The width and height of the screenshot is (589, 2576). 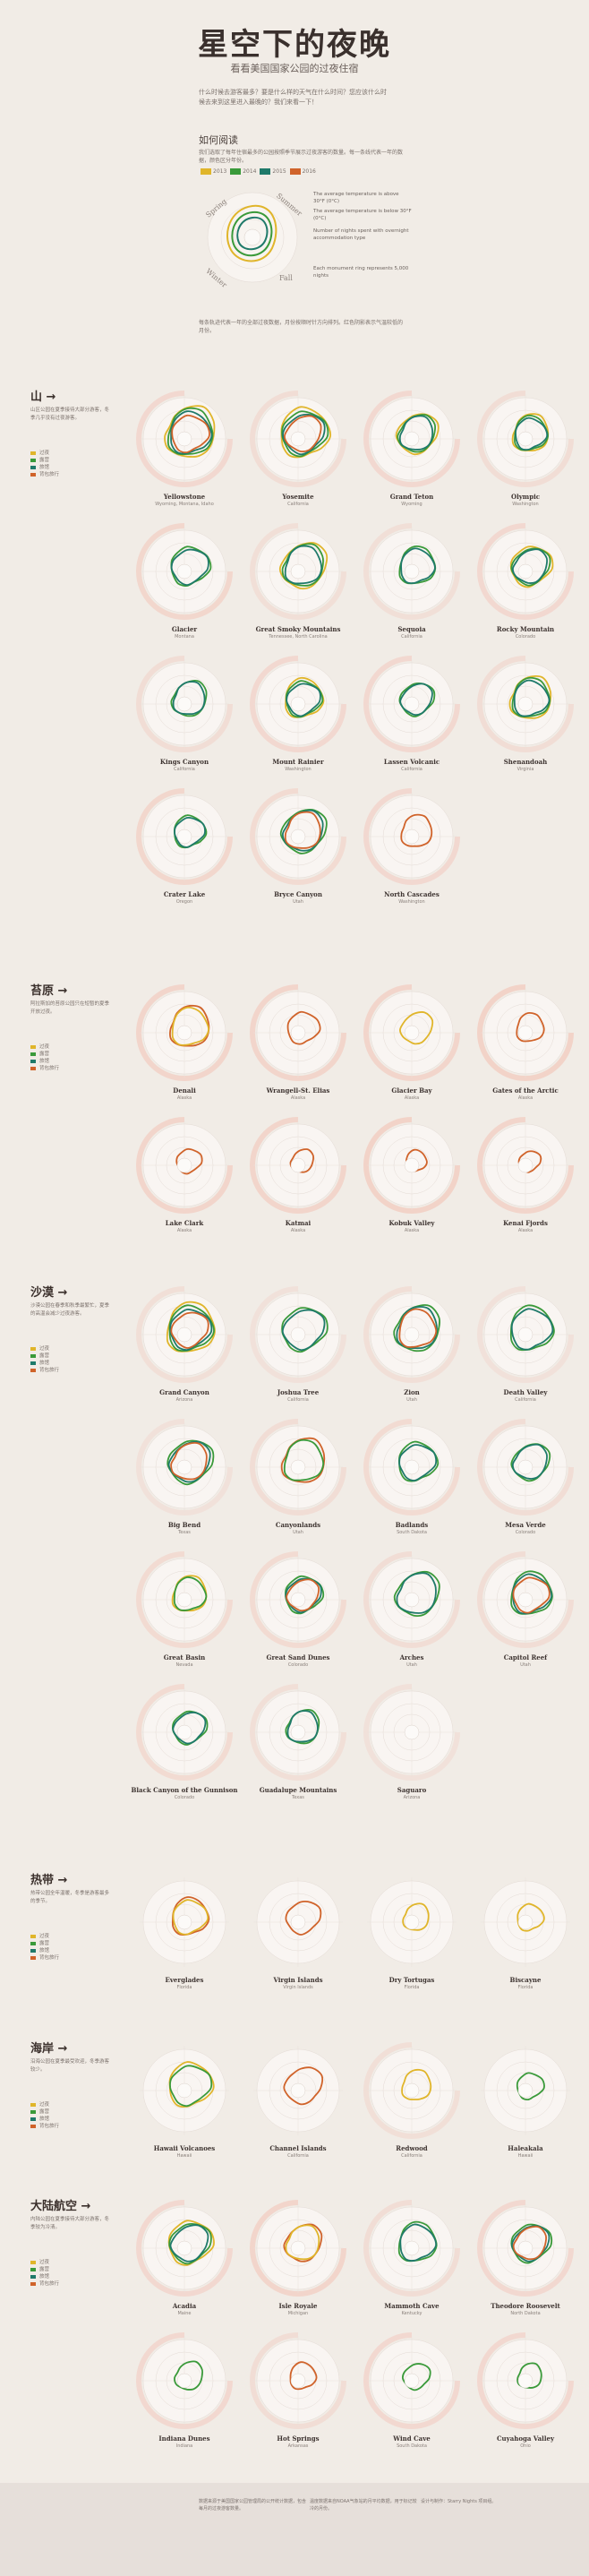 I want to click on park-chart: North Cascades Washington, so click(x=412, y=851).